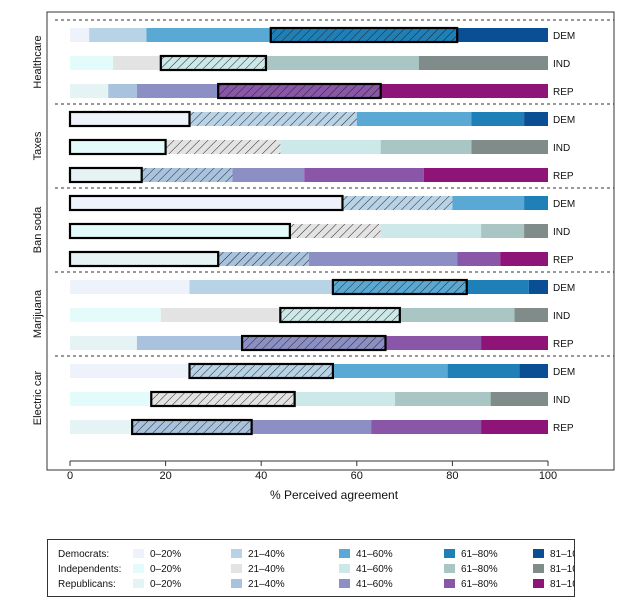 The height and width of the screenshot is (604, 624). Describe the element at coordinates (87, 584) in the screenshot. I see `legend-series-name: Republicans:` at that location.